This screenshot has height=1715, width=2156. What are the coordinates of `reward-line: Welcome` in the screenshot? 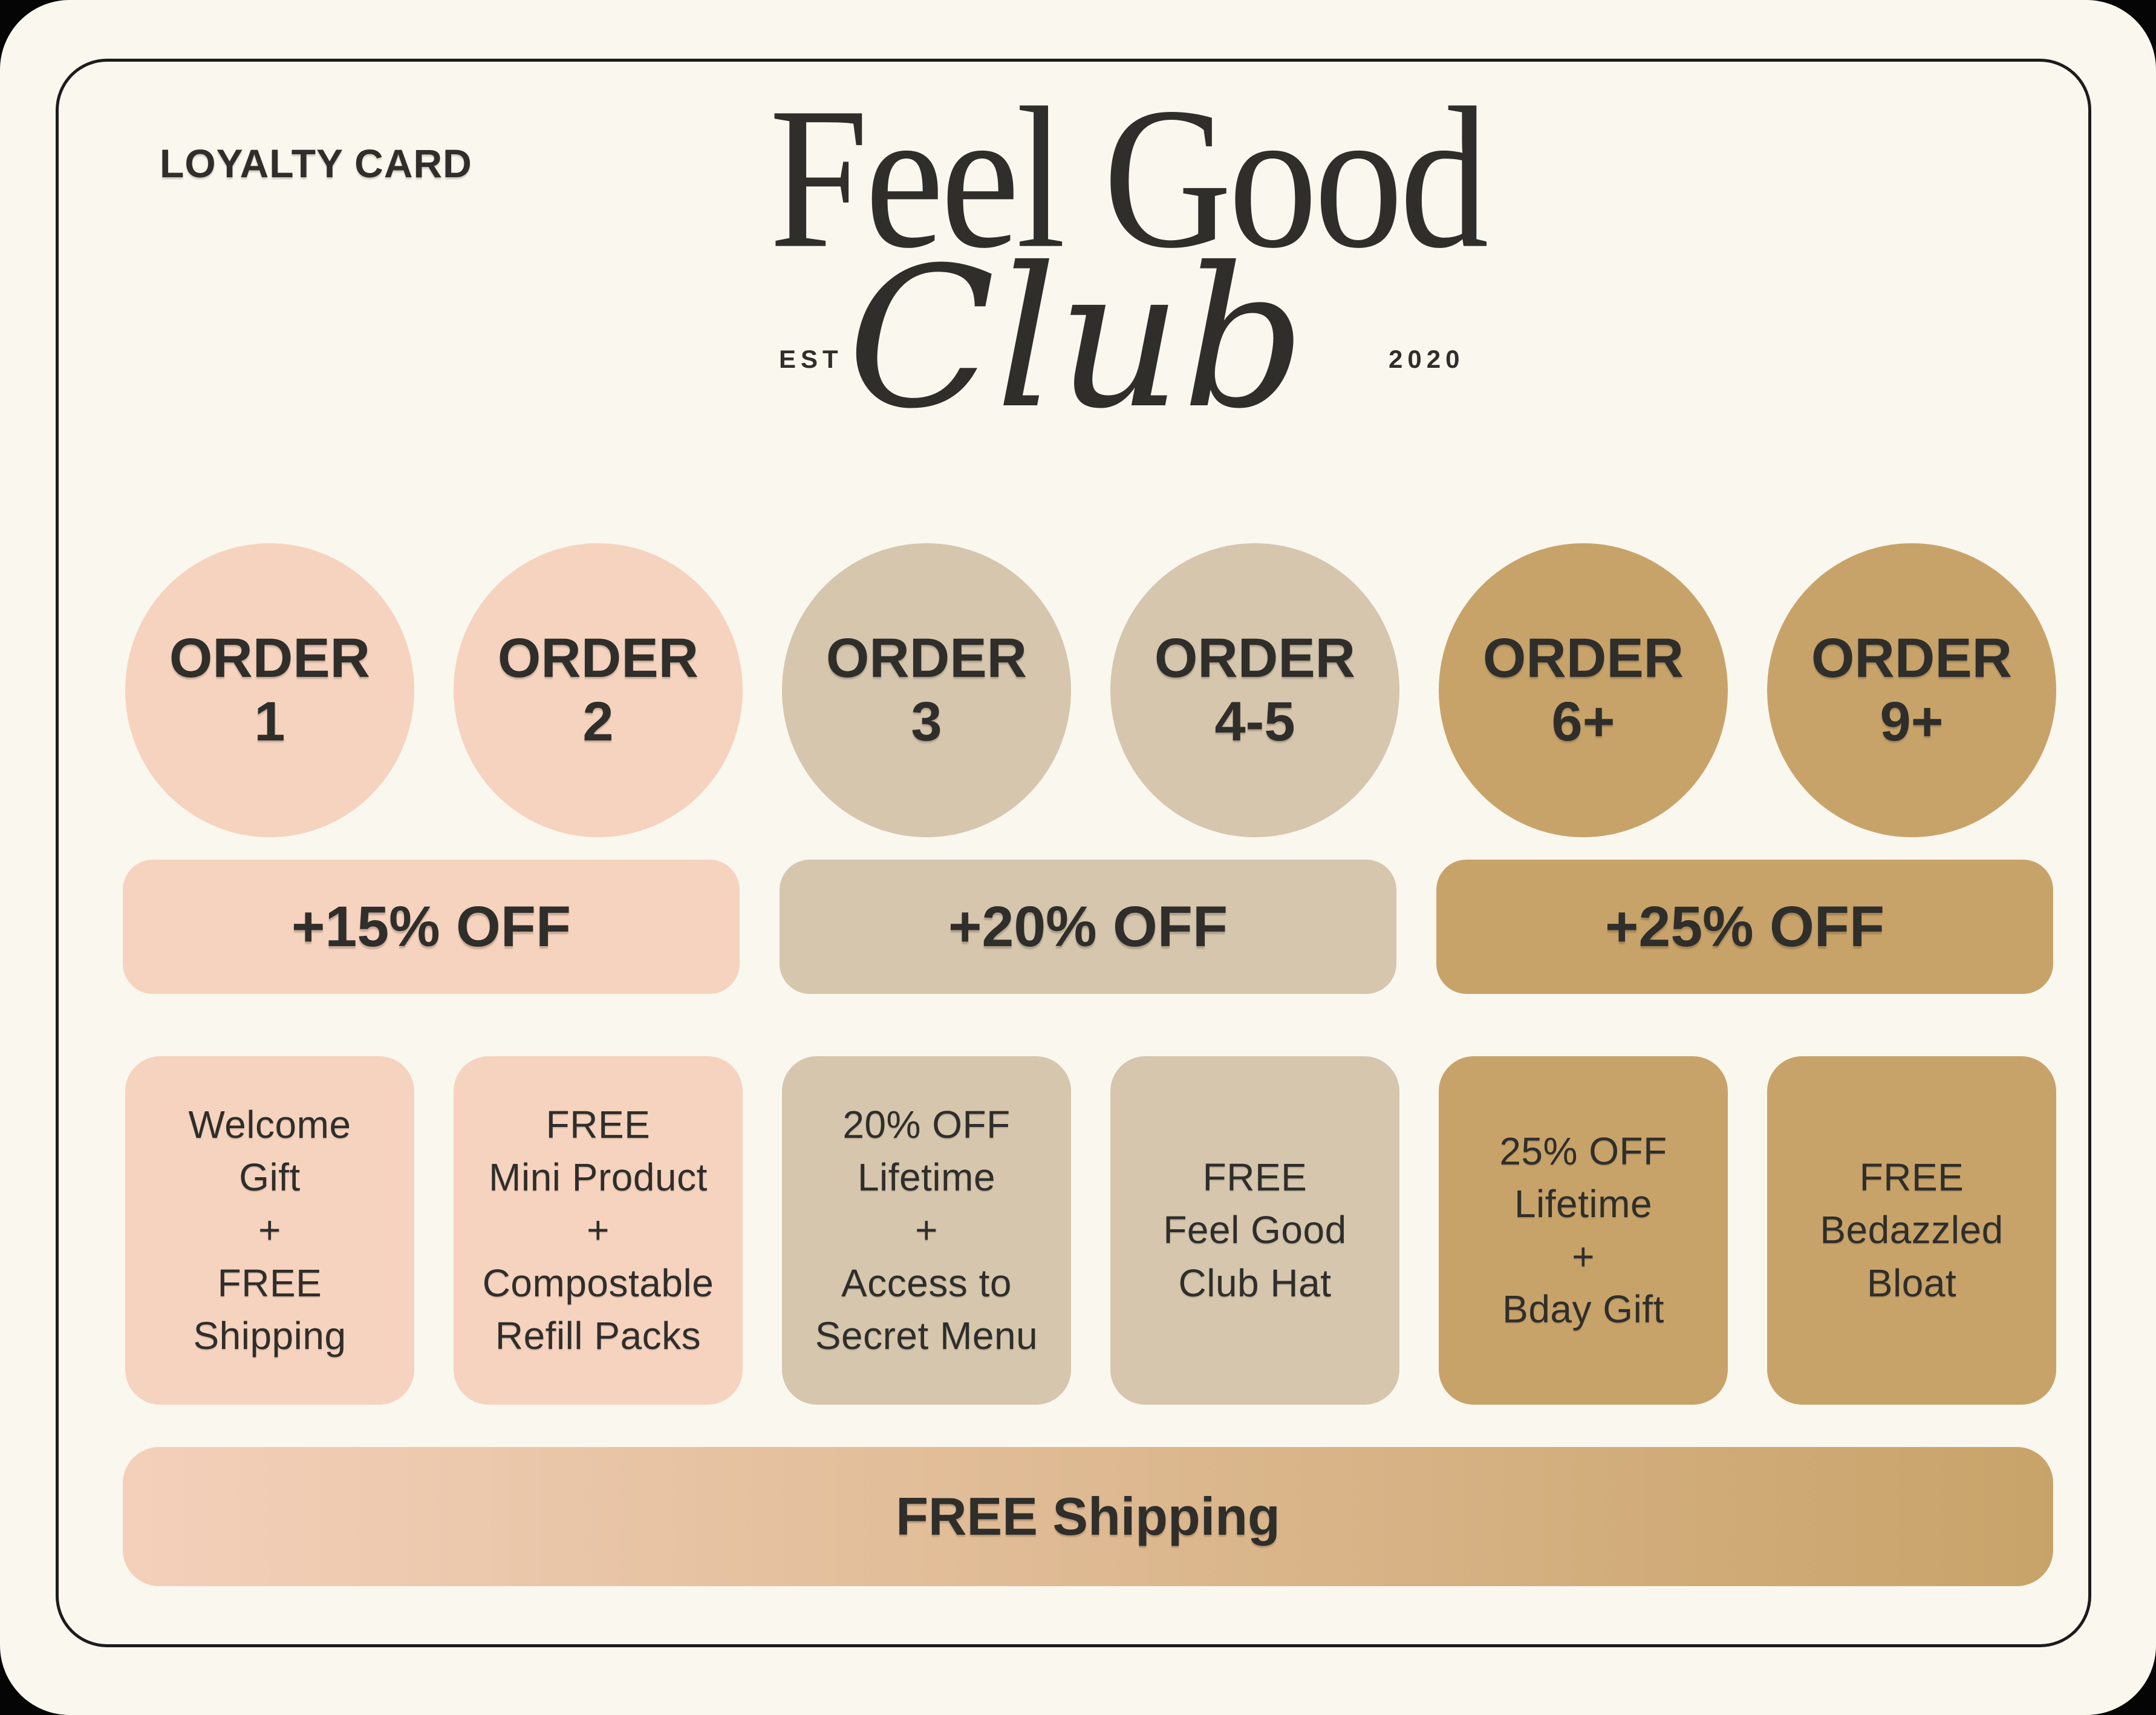 It's located at (269, 1125).